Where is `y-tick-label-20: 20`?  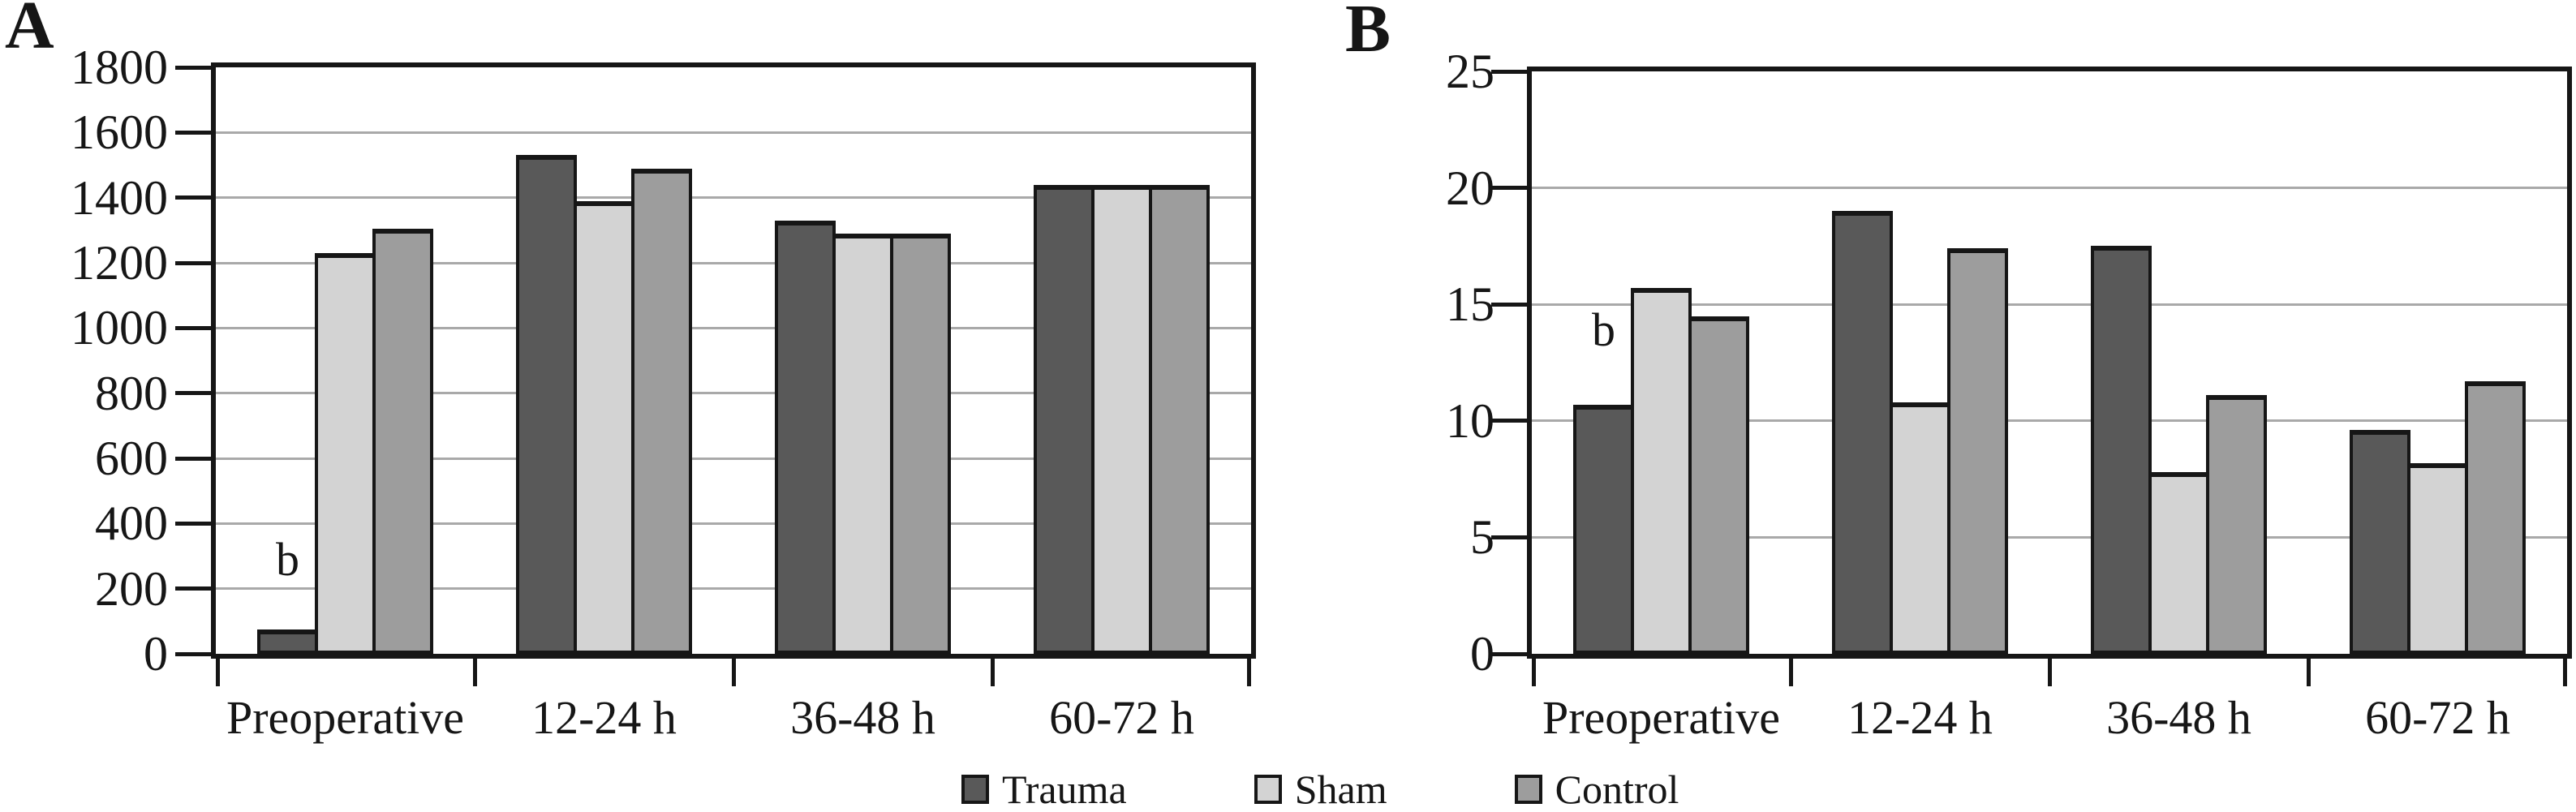 y-tick-label-20: 20 is located at coordinates (1470, 188).